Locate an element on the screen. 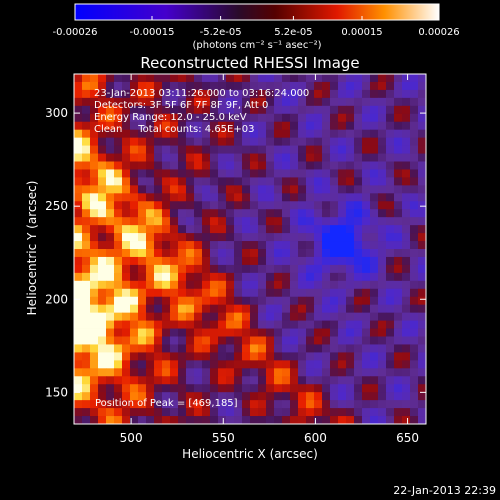 Image resolution: width=500 pixels, height=500 pixels. colorbar-tick-label: 0.00015 is located at coordinates (361, 32).